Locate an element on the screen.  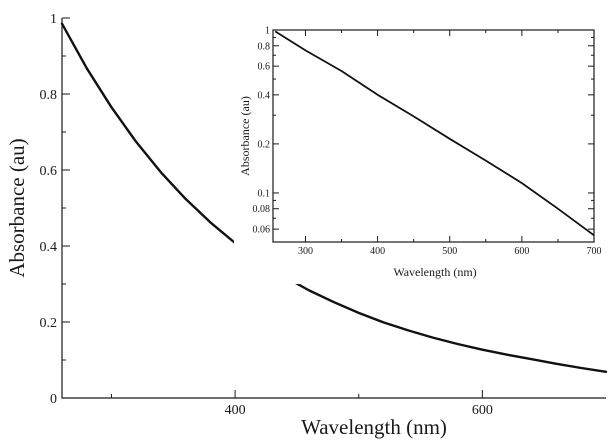
inset-y-tick-label: 0.4 is located at coordinates (264, 95).